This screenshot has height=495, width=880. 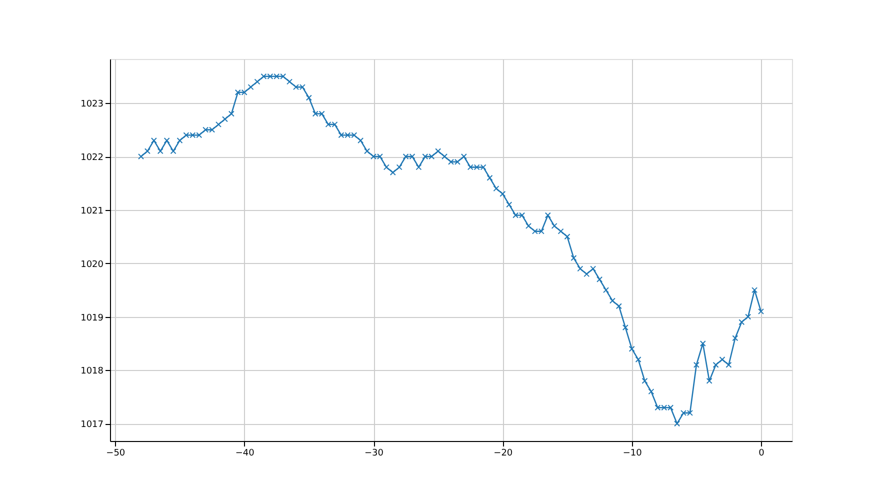 What do you see at coordinates (92, 265) in the screenshot?
I see `y-tick-label: 1020` at bounding box center [92, 265].